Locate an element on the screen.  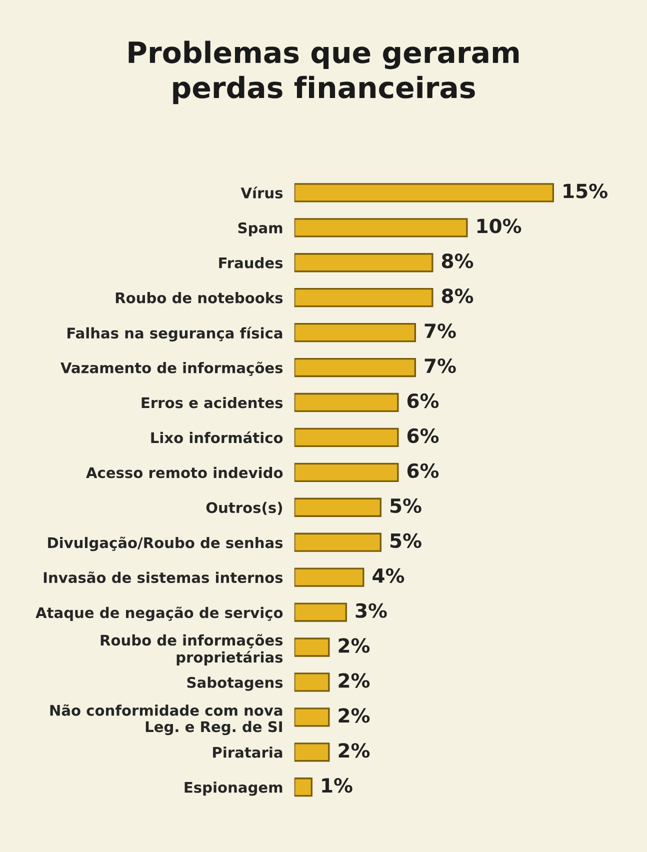
y-tick-label: Divulgação/Roubo de senhas is located at coordinates (165, 544).